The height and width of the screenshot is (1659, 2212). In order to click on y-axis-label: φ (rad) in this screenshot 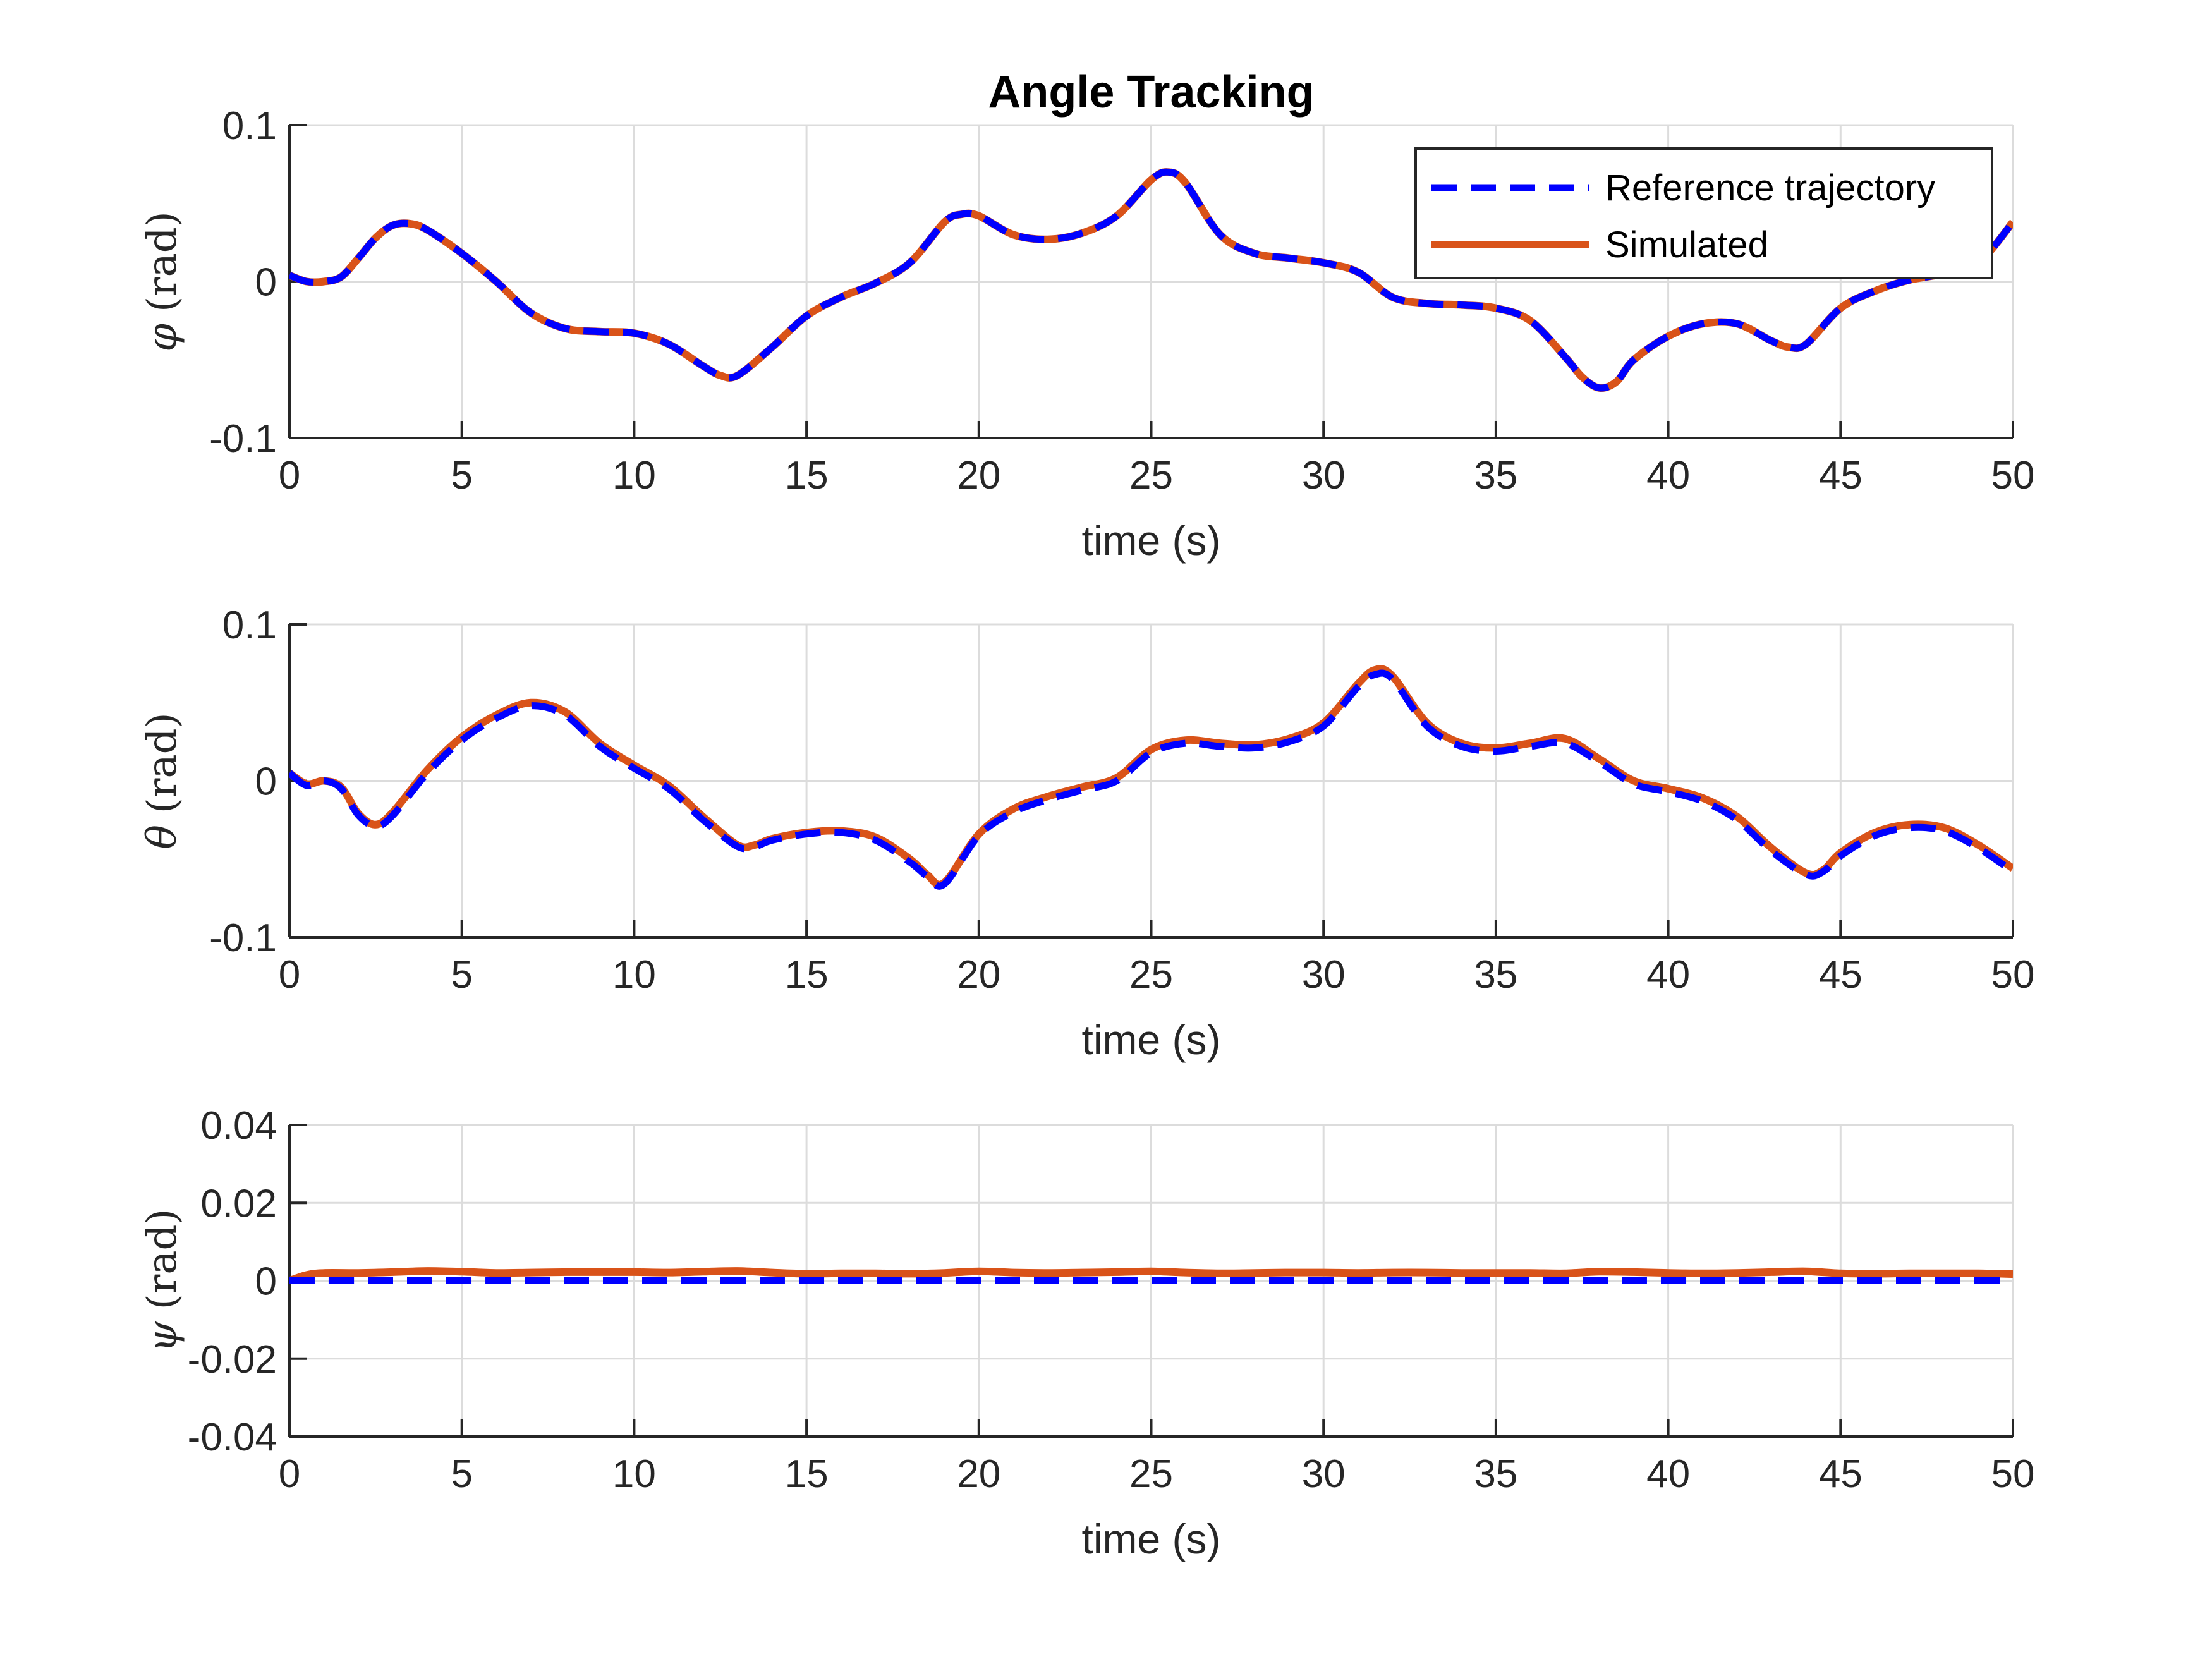, I will do `click(162, 281)`.